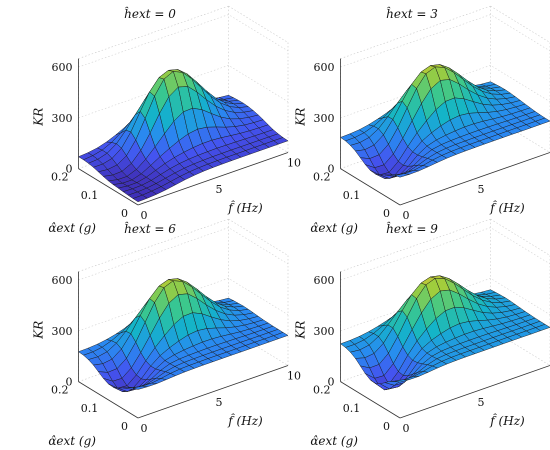 Image resolution: width=550 pixels, height=450 pixels. What do you see at coordinates (412, 228) in the screenshot?
I see `panel-title-3: ĥext = 9` at bounding box center [412, 228].